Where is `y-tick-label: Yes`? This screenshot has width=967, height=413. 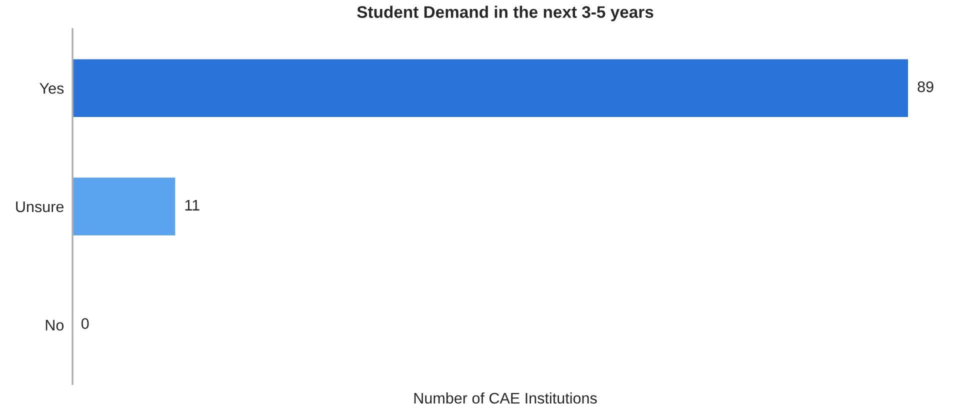
y-tick-label: Yes is located at coordinates (52, 88).